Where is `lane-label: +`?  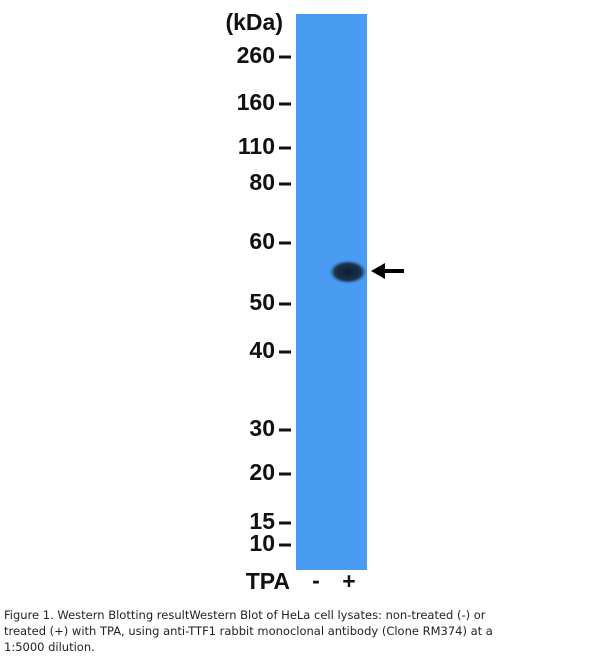
lane-label: + is located at coordinates (348, 581).